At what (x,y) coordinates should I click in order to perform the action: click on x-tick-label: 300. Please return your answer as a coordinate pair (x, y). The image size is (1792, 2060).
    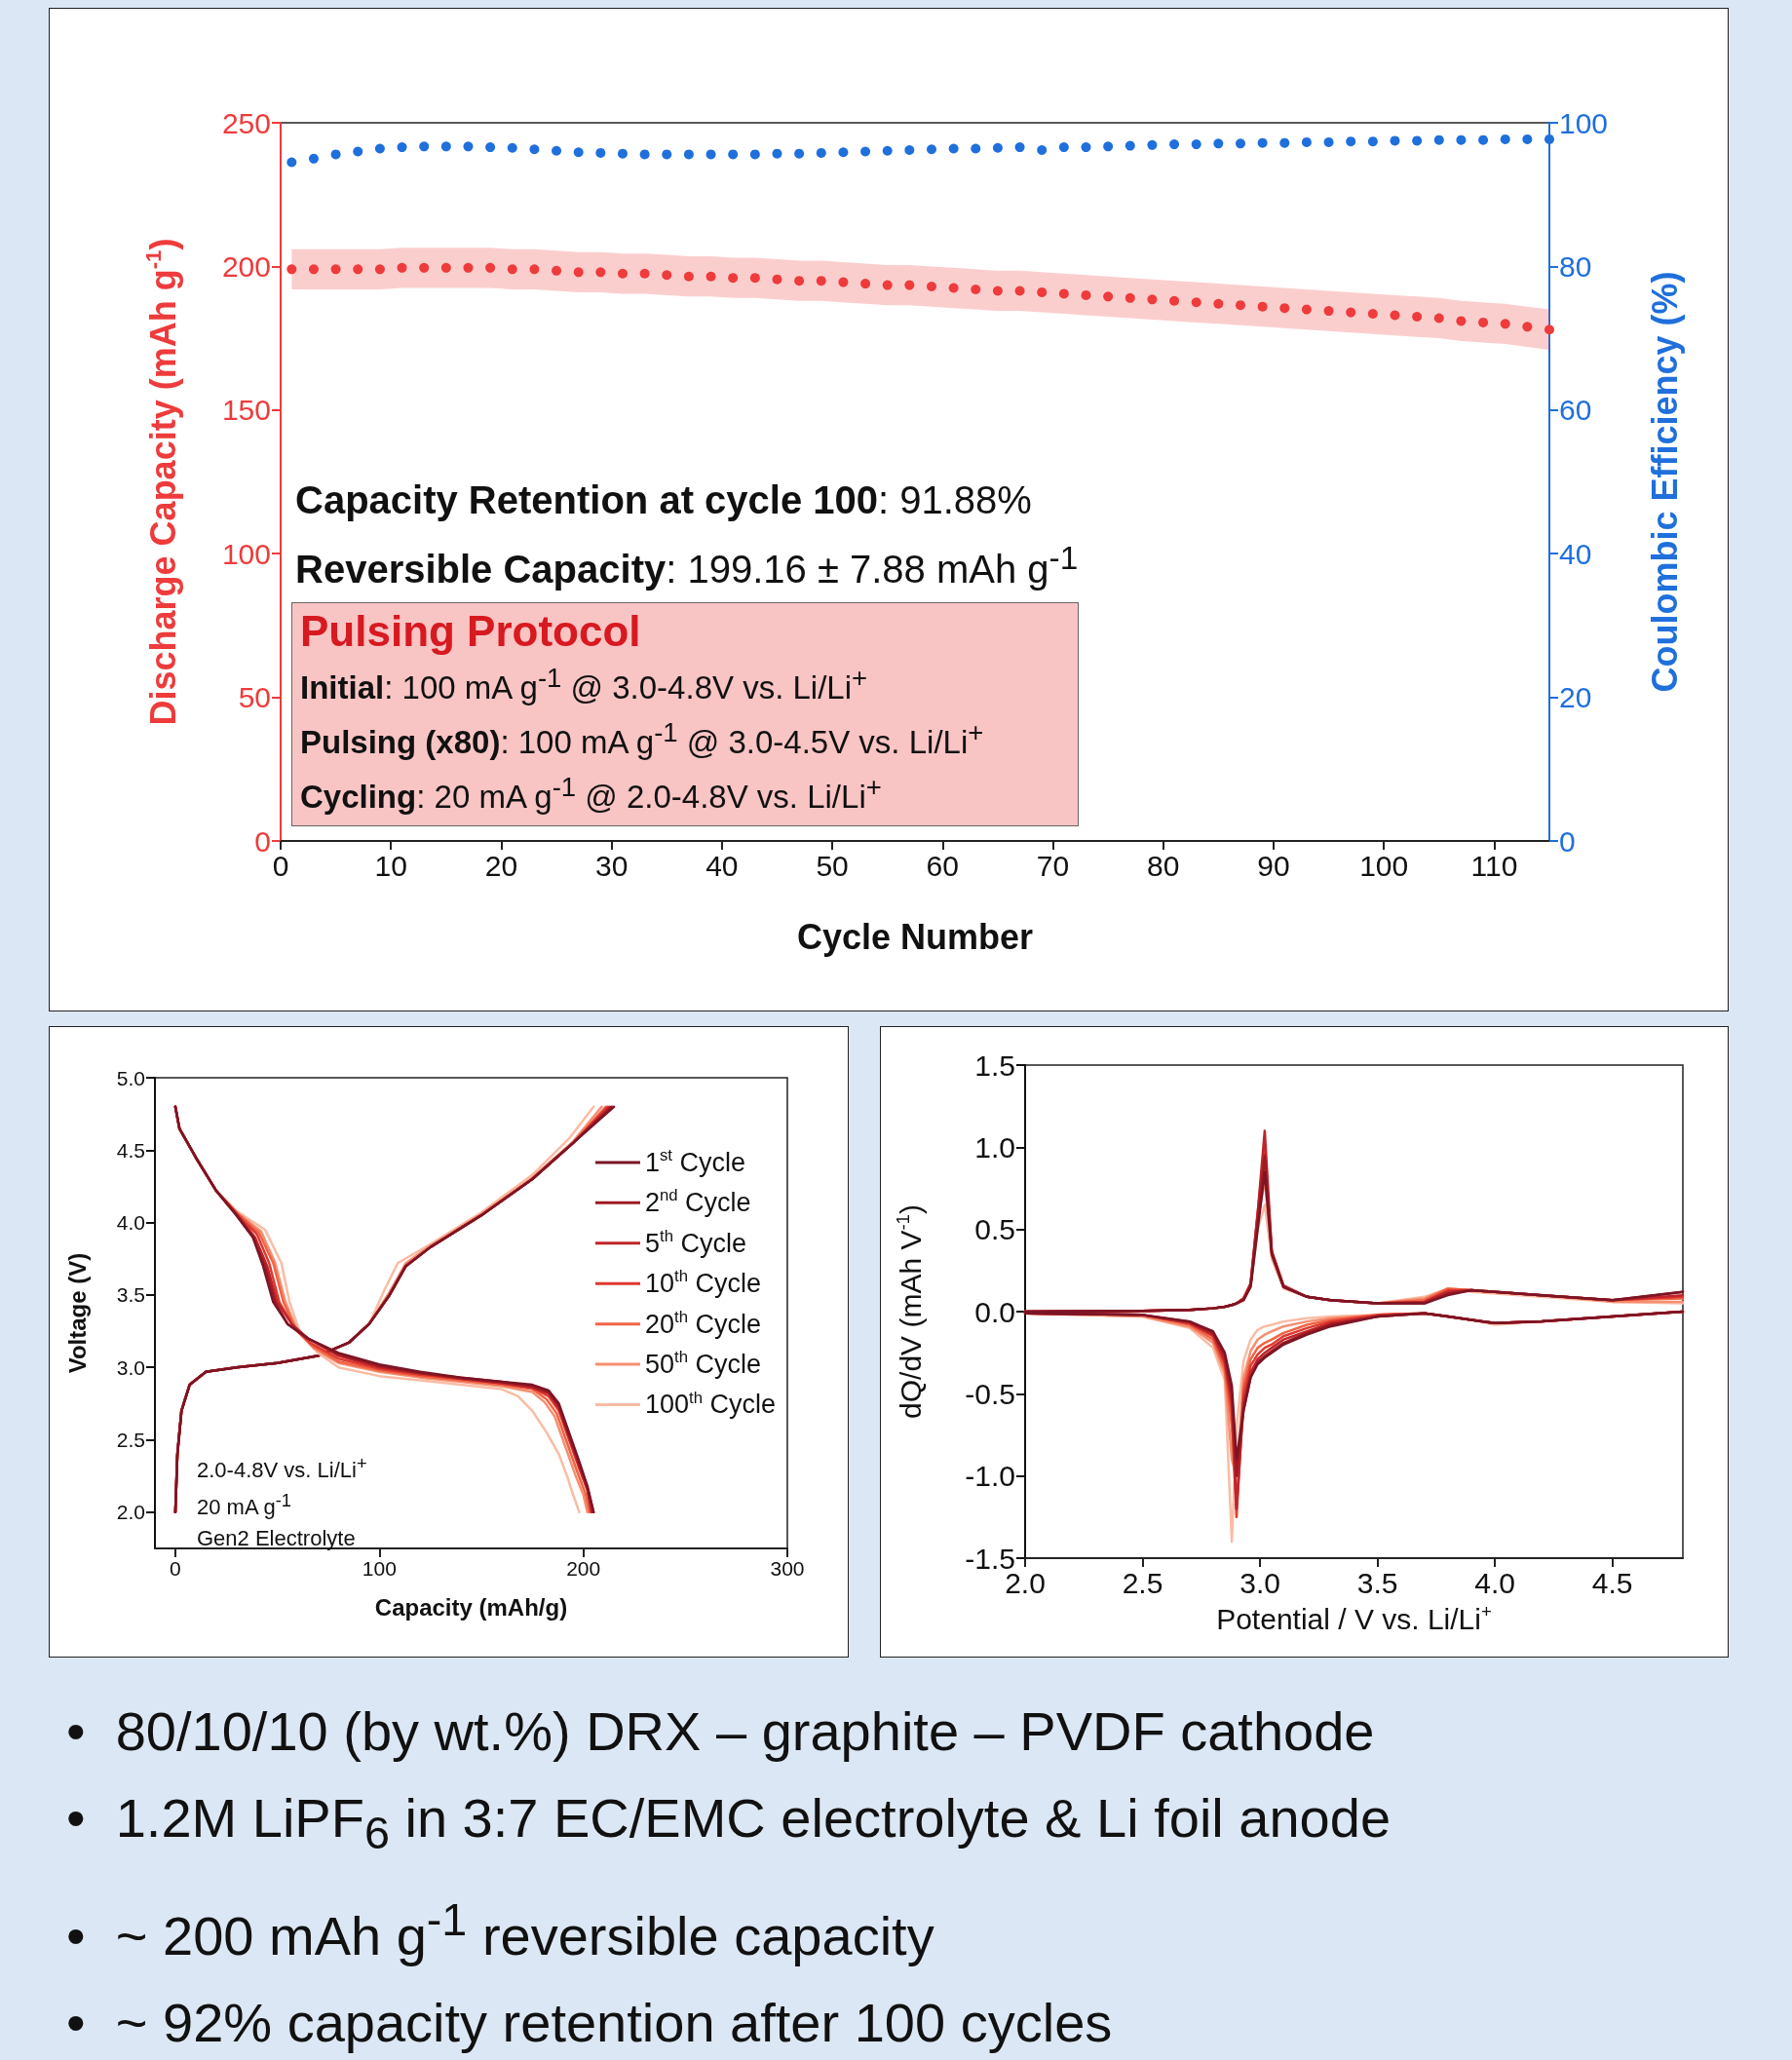
    Looking at the image, I should click on (787, 1568).